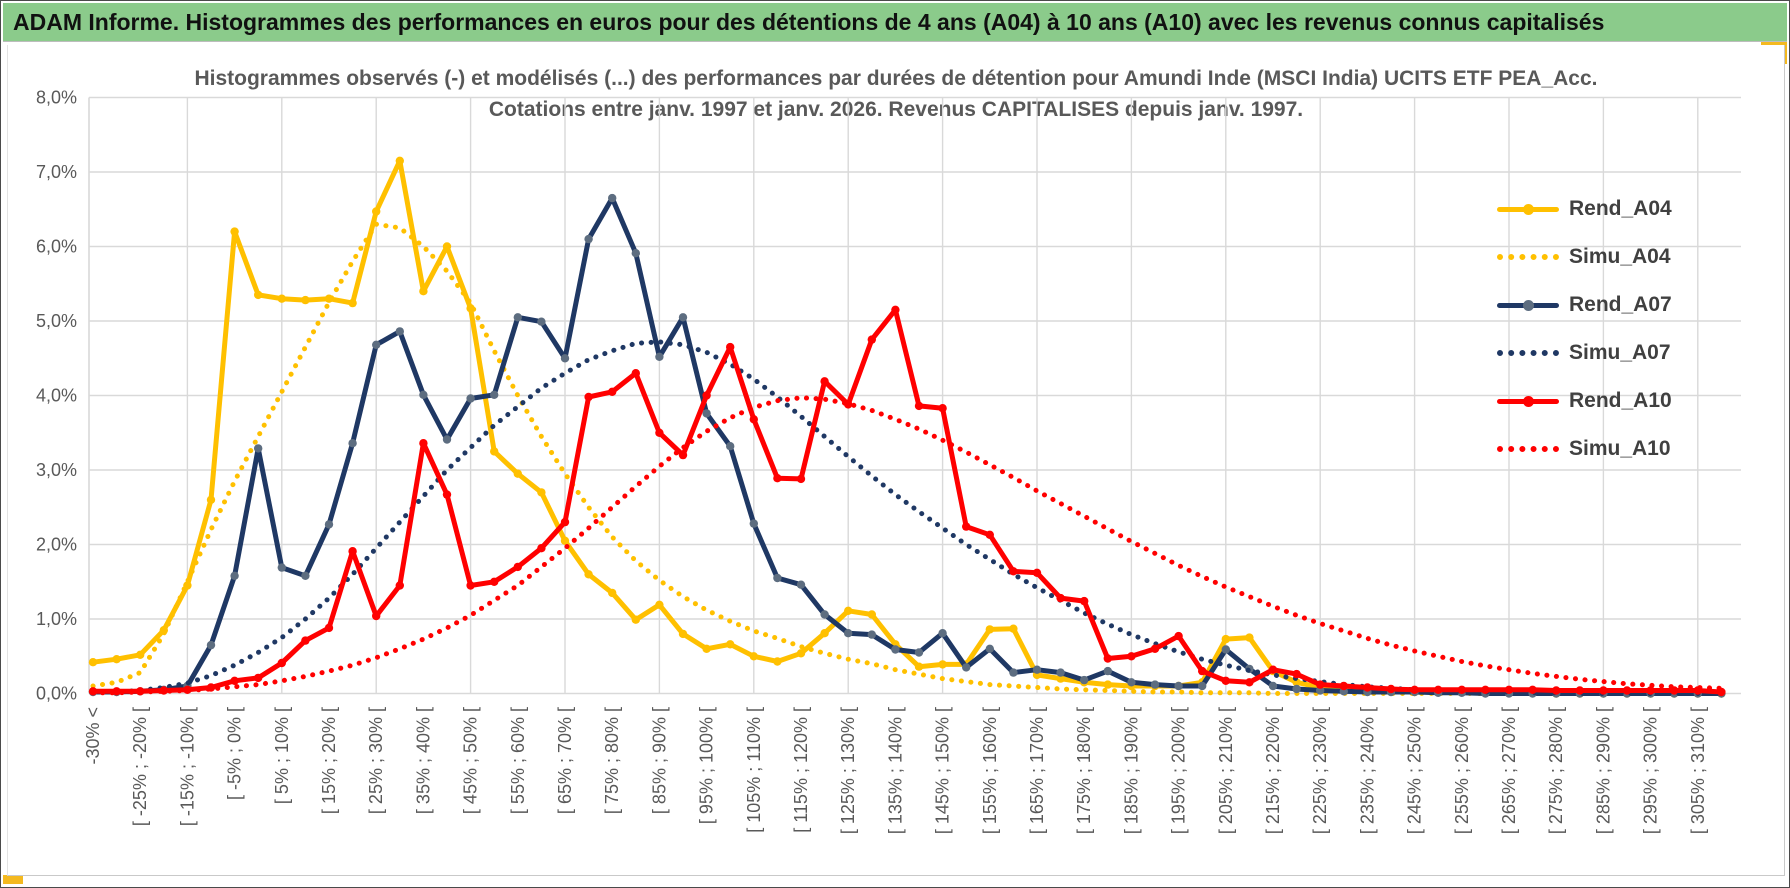 Image resolution: width=1790 pixels, height=888 pixels. I want to click on x-axis-label: [ 135% ; 140% [, so click(895, 770).